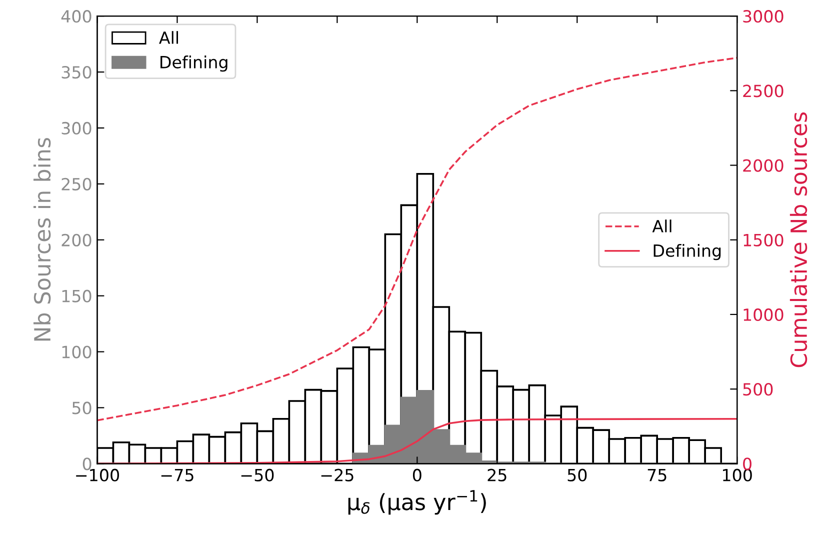  I want to click on y-tick-label: 300, so click(77, 128).